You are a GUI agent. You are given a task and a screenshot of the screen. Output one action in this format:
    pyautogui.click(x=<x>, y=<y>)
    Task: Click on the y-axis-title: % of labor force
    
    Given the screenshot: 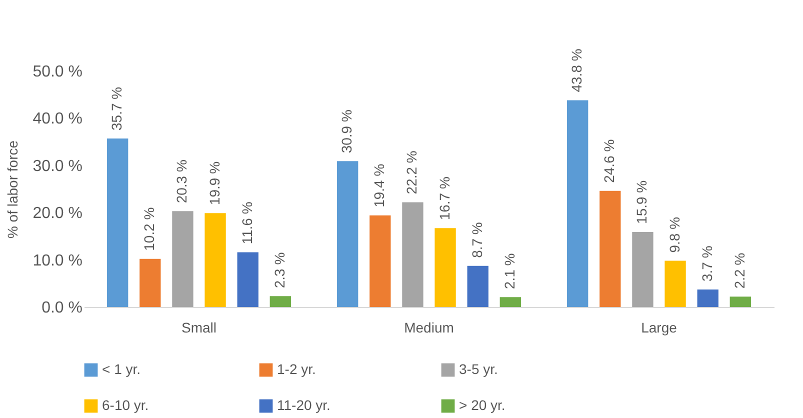 What is the action you would take?
    pyautogui.click(x=12, y=189)
    